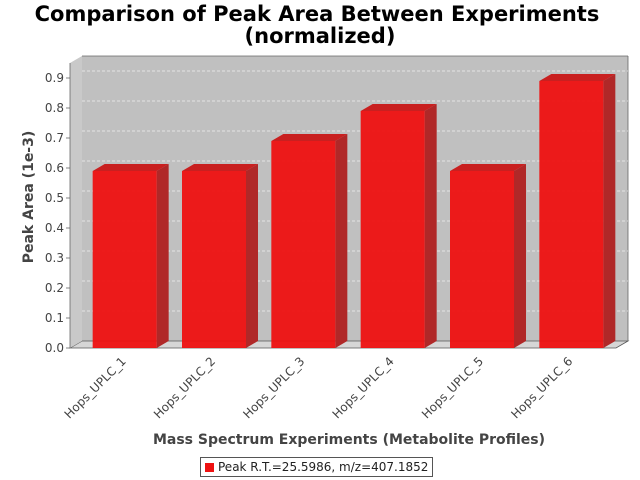  I want to click on legend-label: Peak R.T.=25.5986, m/z=407.1852, so click(323, 467).